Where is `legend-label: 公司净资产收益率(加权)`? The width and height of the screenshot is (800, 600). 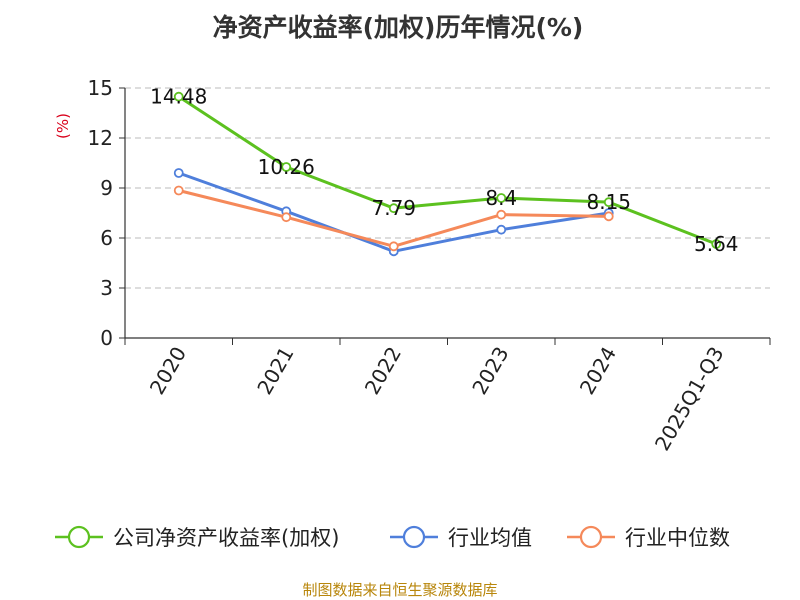
legend-label: 公司净资产收益率(加权) is located at coordinates (226, 538).